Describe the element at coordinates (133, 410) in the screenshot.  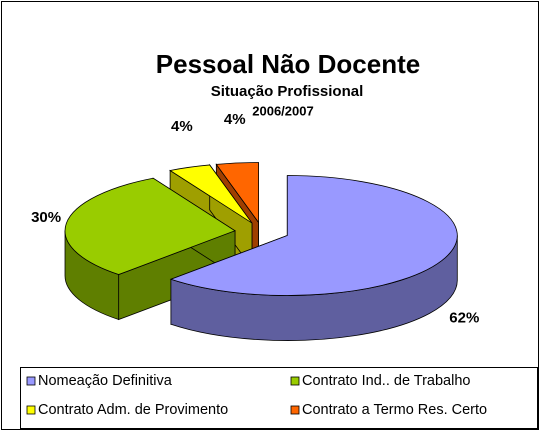
I see `legend-label: Contrato Adm. de Provimento` at that location.